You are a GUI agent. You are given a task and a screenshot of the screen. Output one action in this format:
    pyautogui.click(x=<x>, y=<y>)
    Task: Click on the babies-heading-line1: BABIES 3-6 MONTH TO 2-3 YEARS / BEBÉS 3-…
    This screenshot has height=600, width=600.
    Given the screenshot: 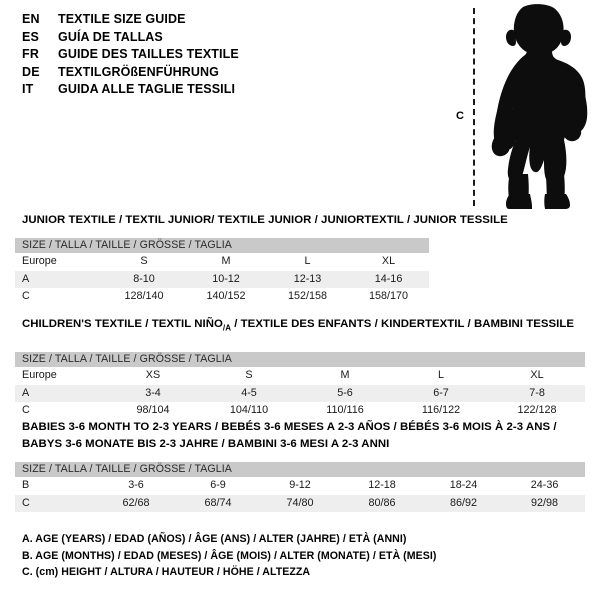 What is the action you would take?
    pyautogui.click(x=289, y=427)
    